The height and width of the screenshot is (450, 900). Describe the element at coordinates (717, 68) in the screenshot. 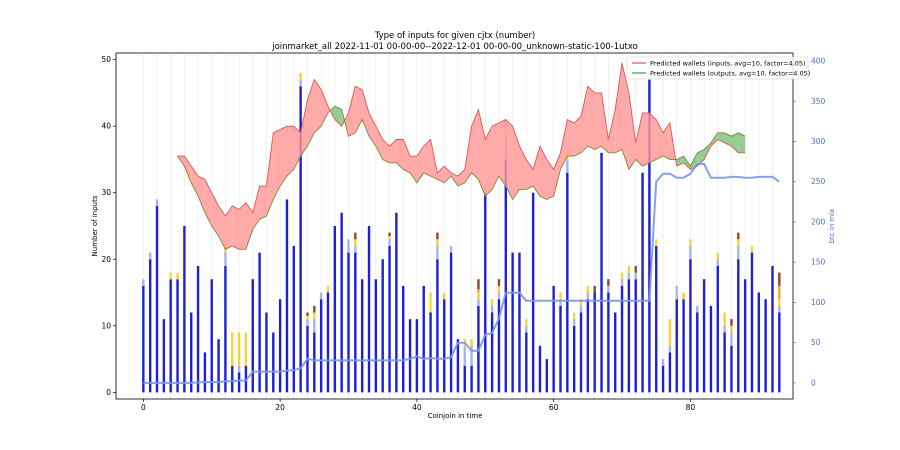

I see `legend-box` at that location.